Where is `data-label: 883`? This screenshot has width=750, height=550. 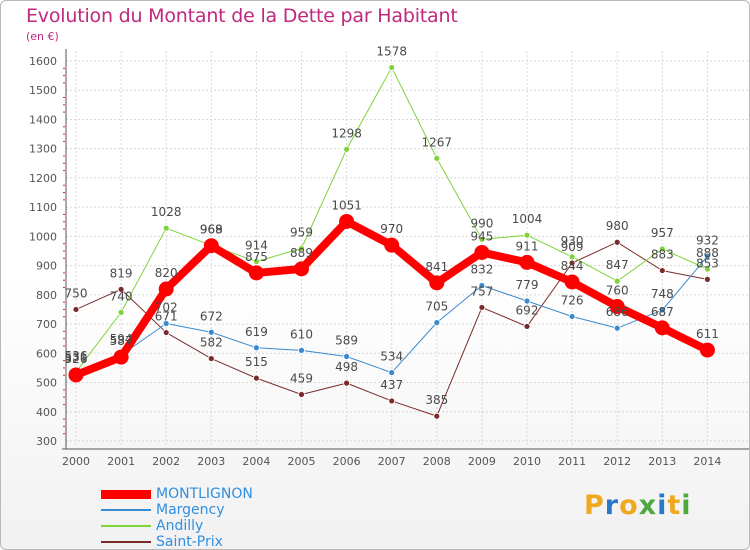
data-label: 883 is located at coordinates (662, 255).